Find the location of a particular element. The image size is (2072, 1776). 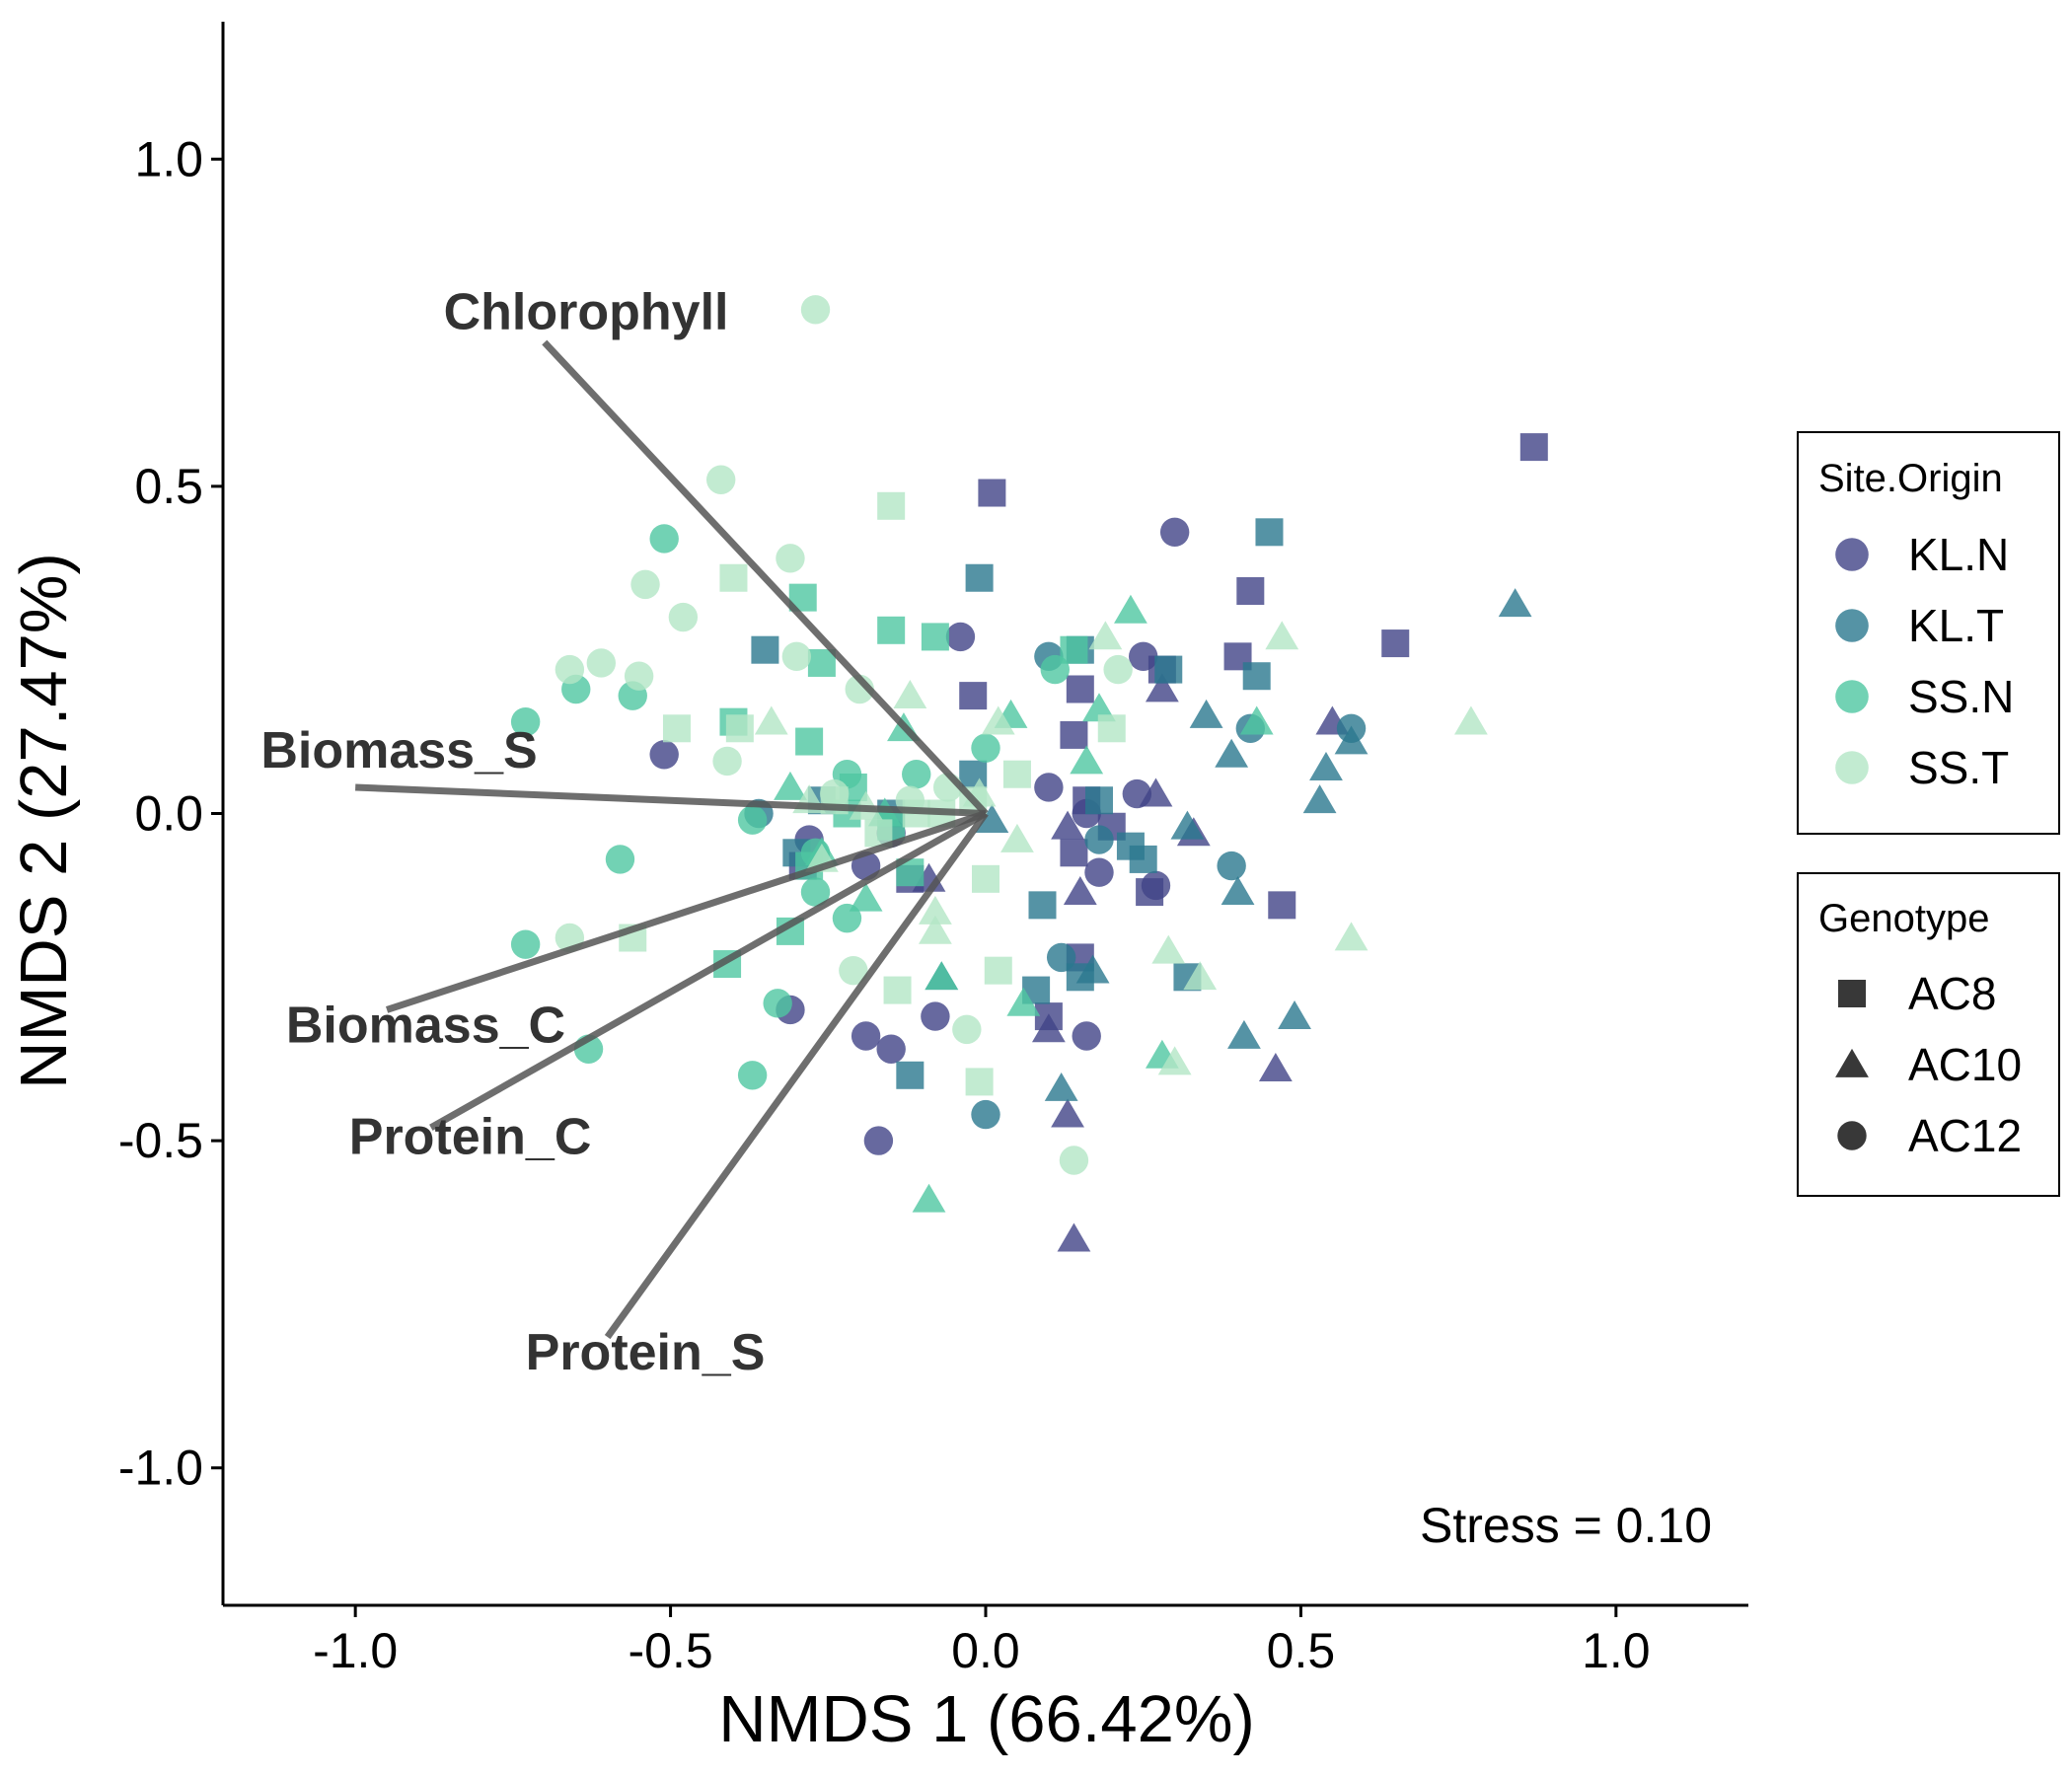

legend-color-entries: KL.N KL.T SS.N SS.T is located at coordinates (1925, 661).